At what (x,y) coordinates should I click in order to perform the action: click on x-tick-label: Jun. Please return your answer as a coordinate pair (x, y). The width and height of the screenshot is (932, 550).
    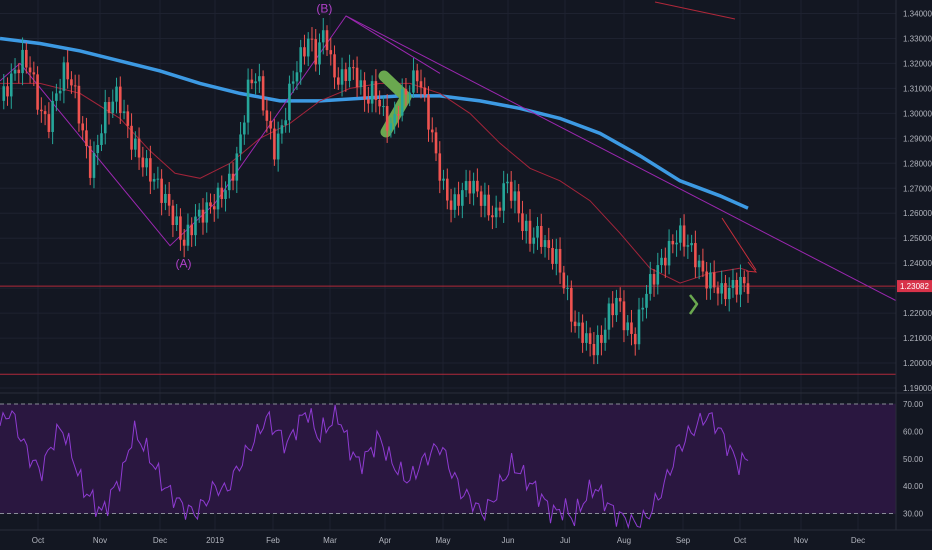
    Looking at the image, I should click on (508, 540).